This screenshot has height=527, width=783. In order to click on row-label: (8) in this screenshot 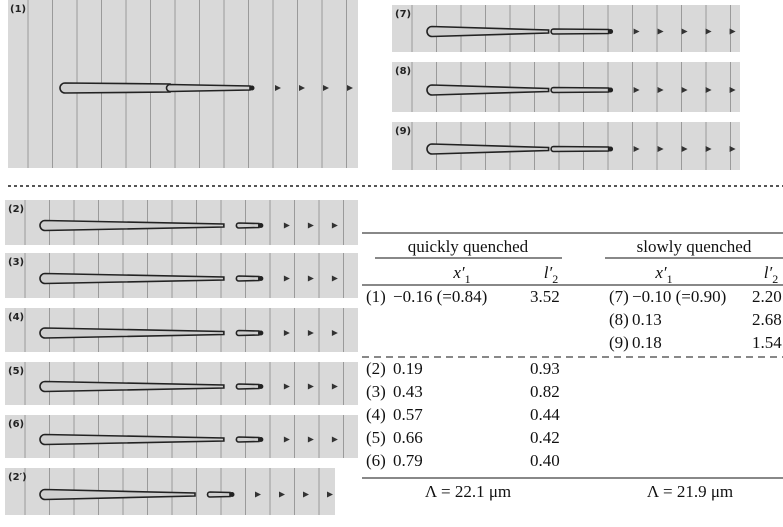, I will do `click(619, 319)`.